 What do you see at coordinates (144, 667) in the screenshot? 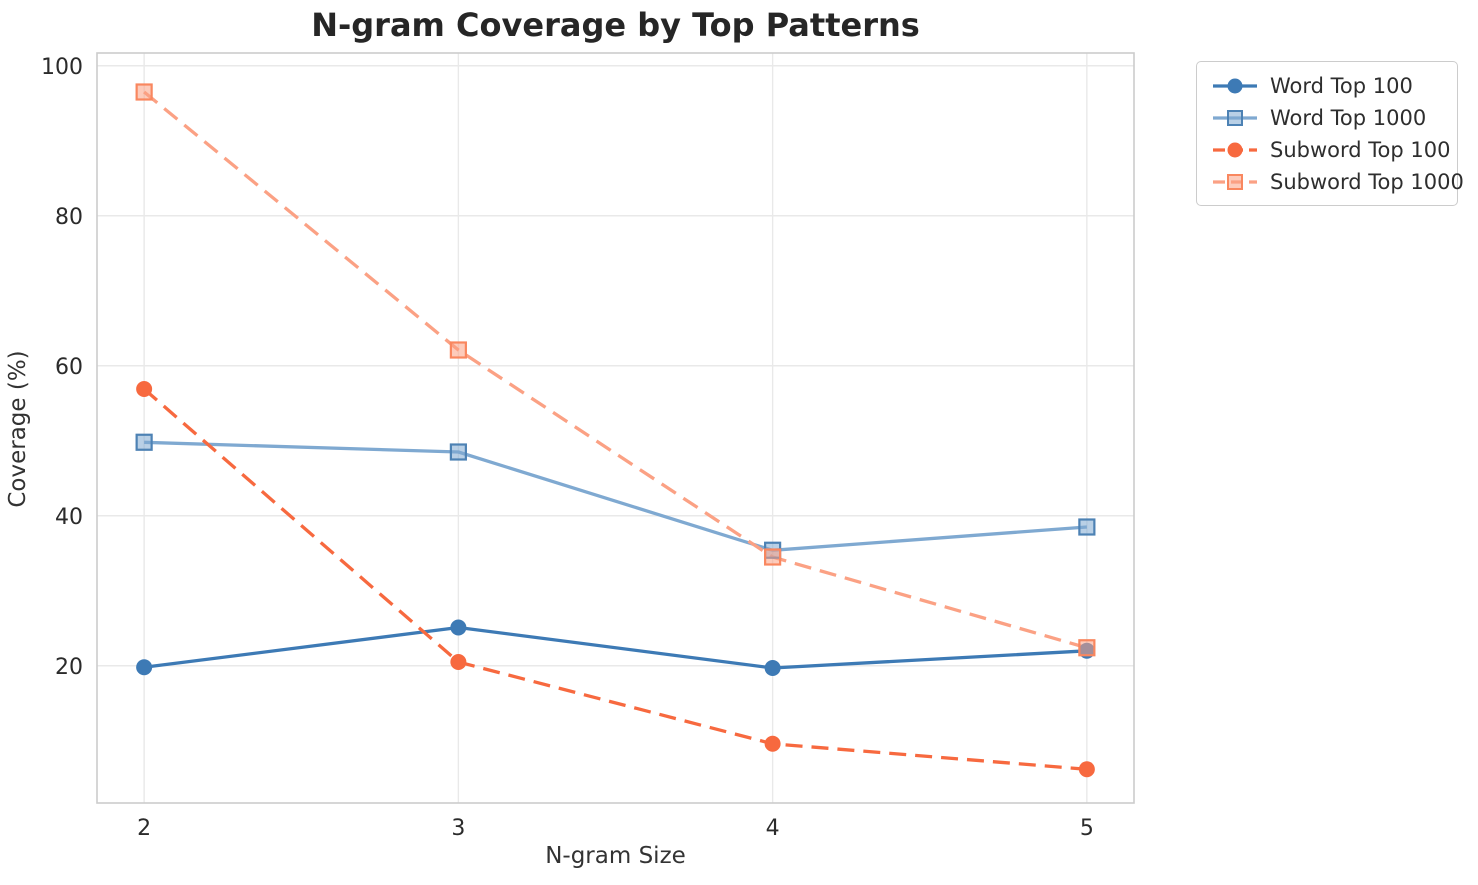
I see `marker-word-top-100-x2` at bounding box center [144, 667].